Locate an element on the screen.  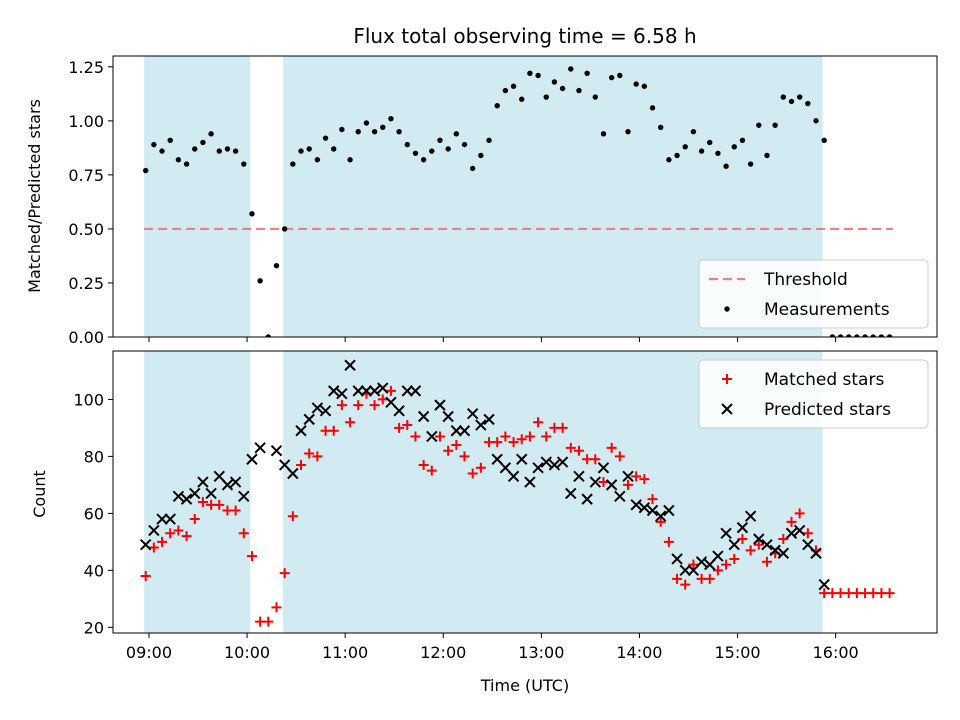
top-ytick-label: 0.75 is located at coordinates (86, 175).